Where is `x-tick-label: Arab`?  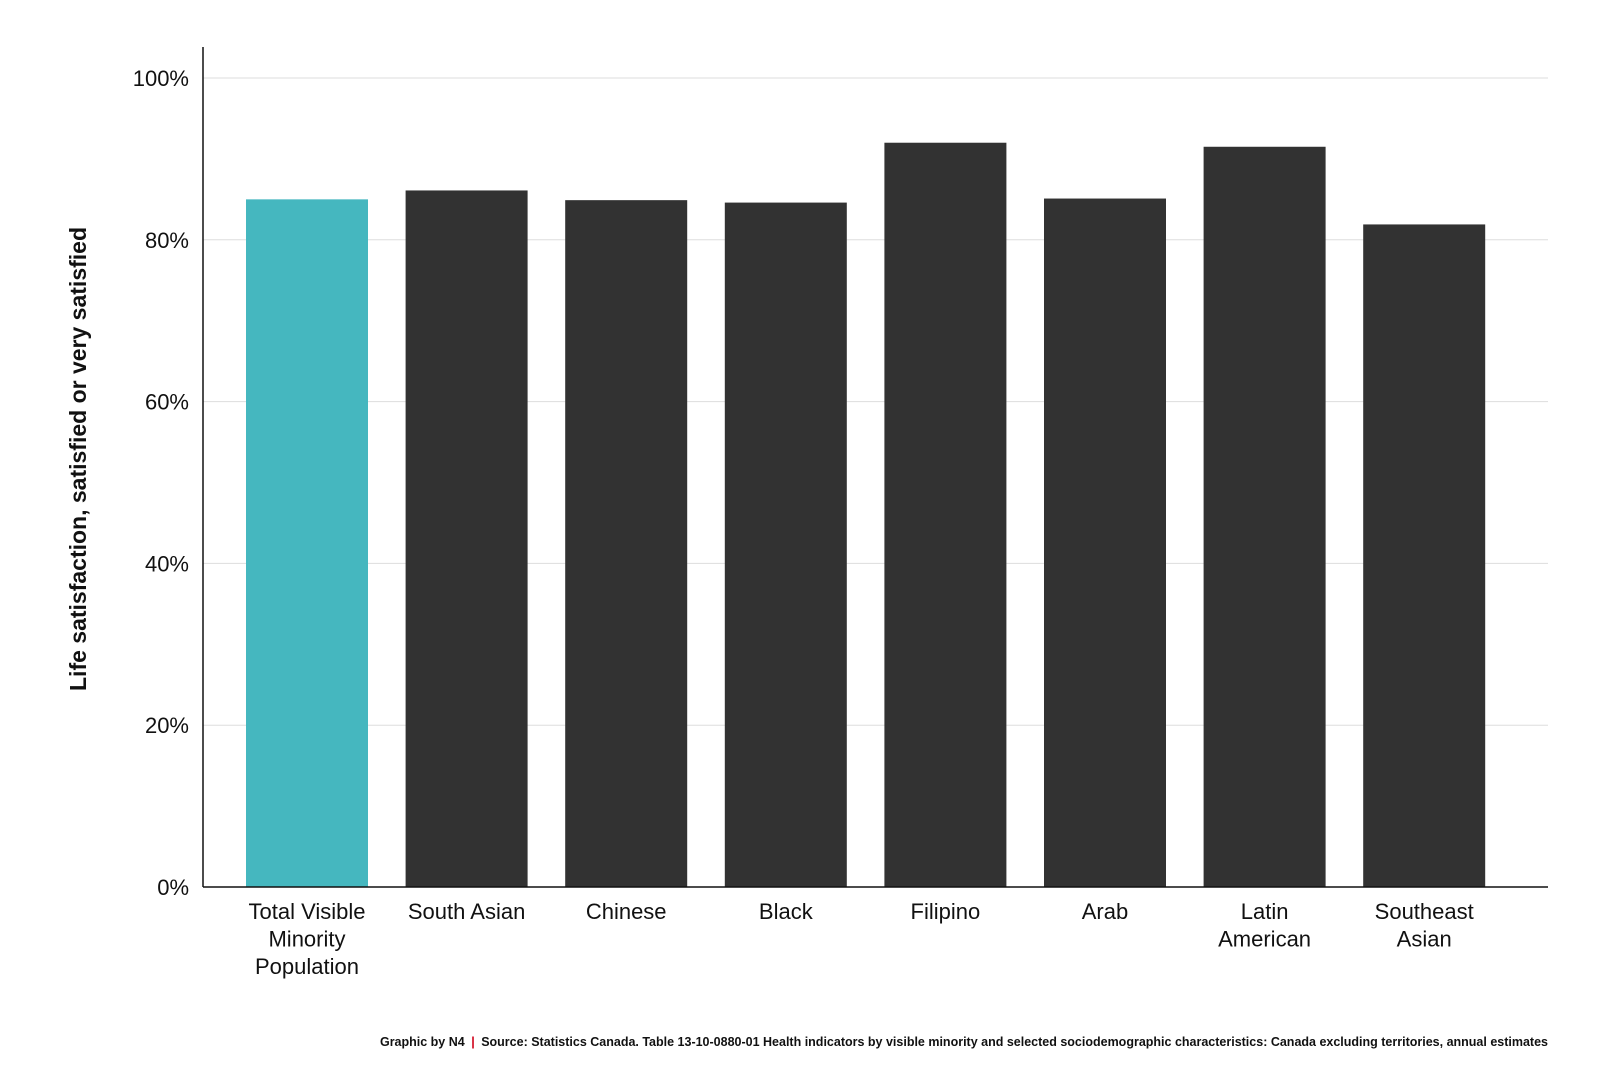
x-tick-label: Arab is located at coordinates (1105, 911).